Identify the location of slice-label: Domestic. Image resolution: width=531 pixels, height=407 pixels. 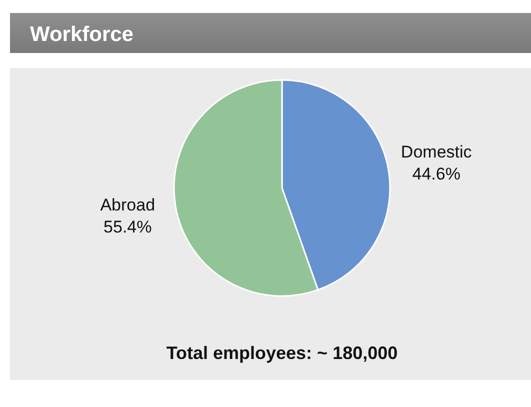
(436, 152).